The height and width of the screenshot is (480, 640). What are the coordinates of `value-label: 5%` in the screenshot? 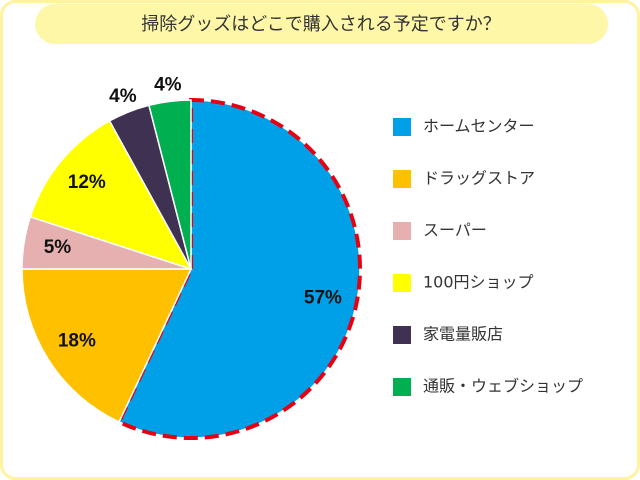 It's located at (58, 247).